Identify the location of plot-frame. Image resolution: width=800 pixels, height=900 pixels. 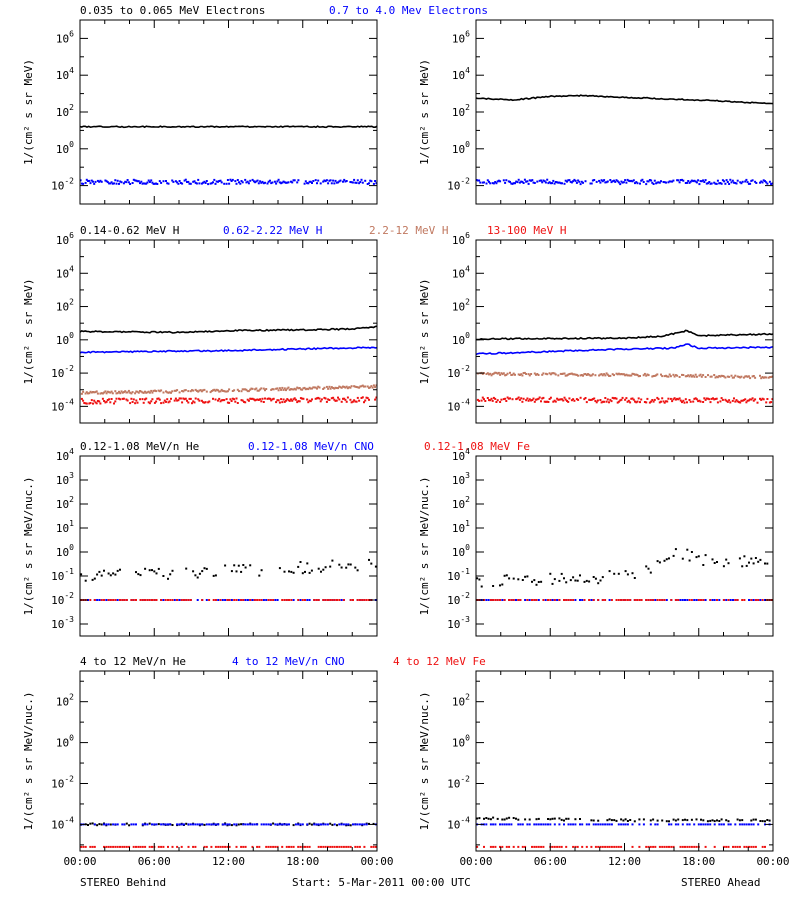
(228, 546).